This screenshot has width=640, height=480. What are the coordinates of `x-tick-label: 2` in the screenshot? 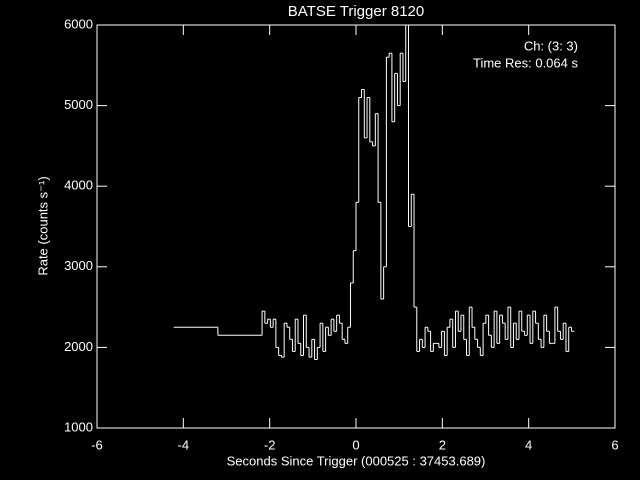 It's located at (442, 444).